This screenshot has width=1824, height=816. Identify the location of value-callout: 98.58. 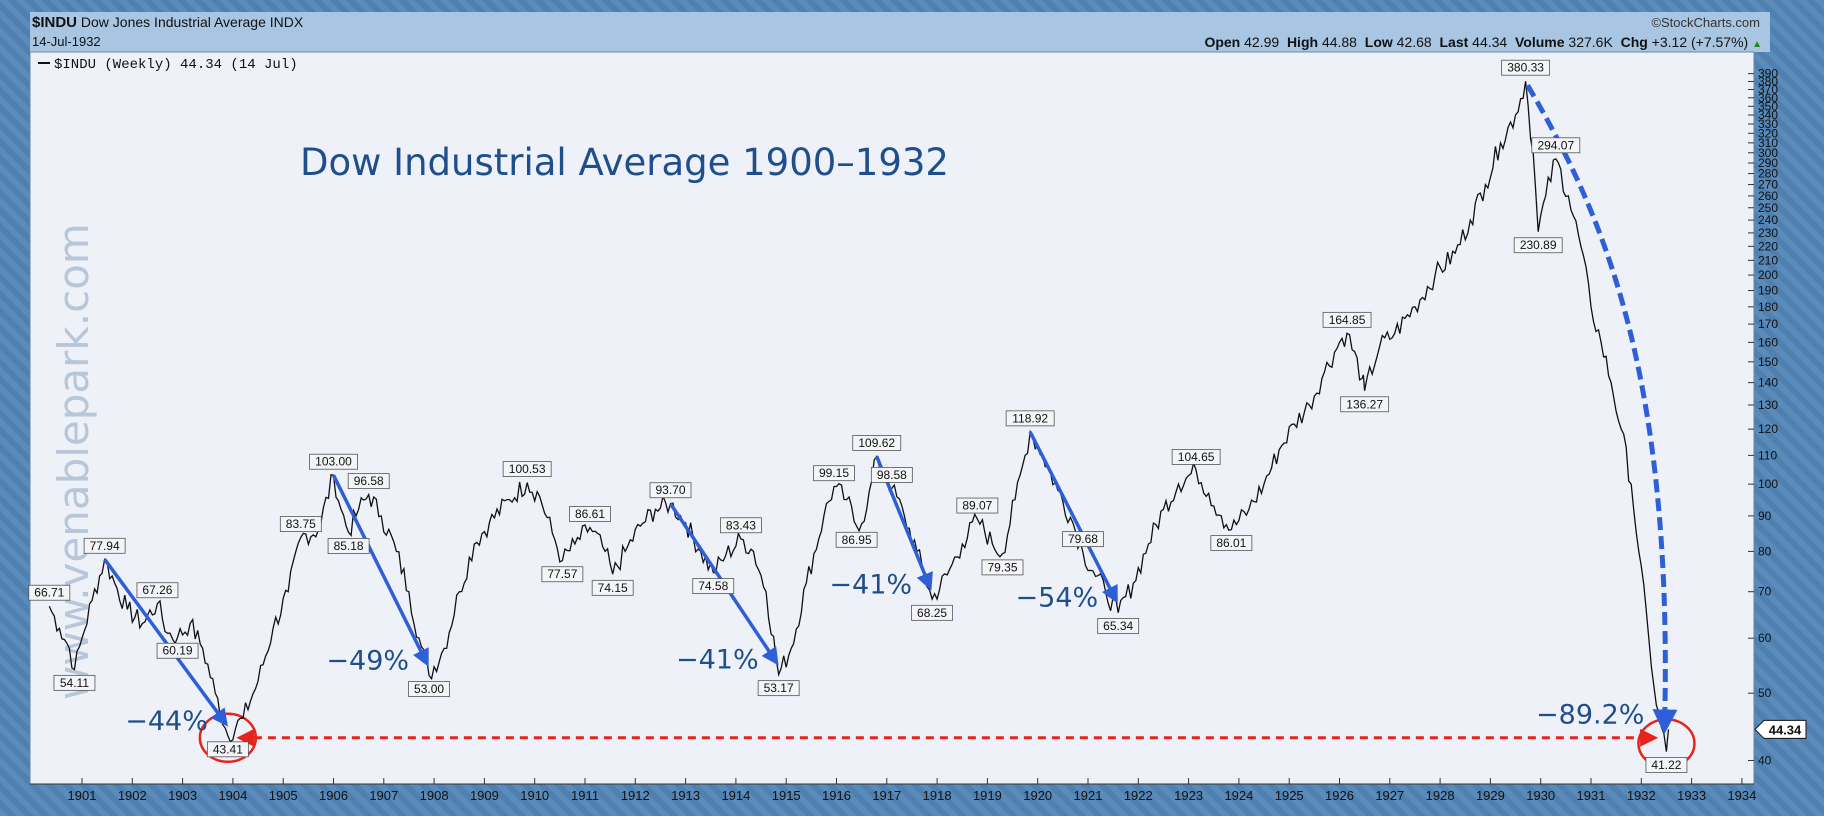
(891, 475).